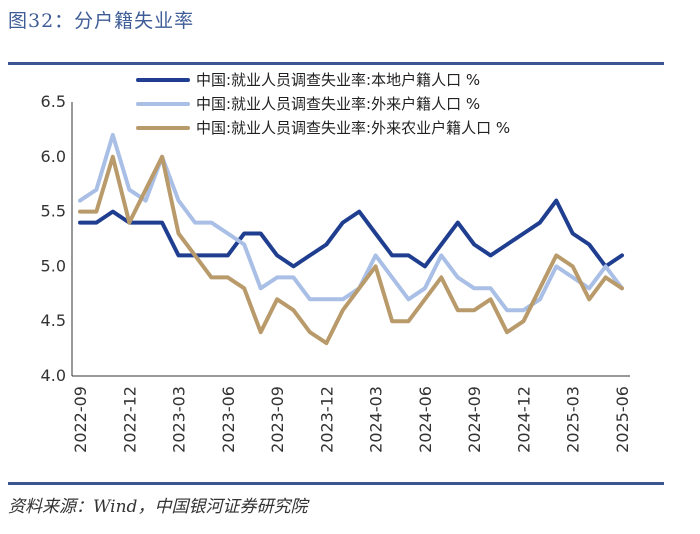 The image size is (700, 534). What do you see at coordinates (622, 419) in the screenshot?
I see `x-tick-label: 2025-06` at bounding box center [622, 419].